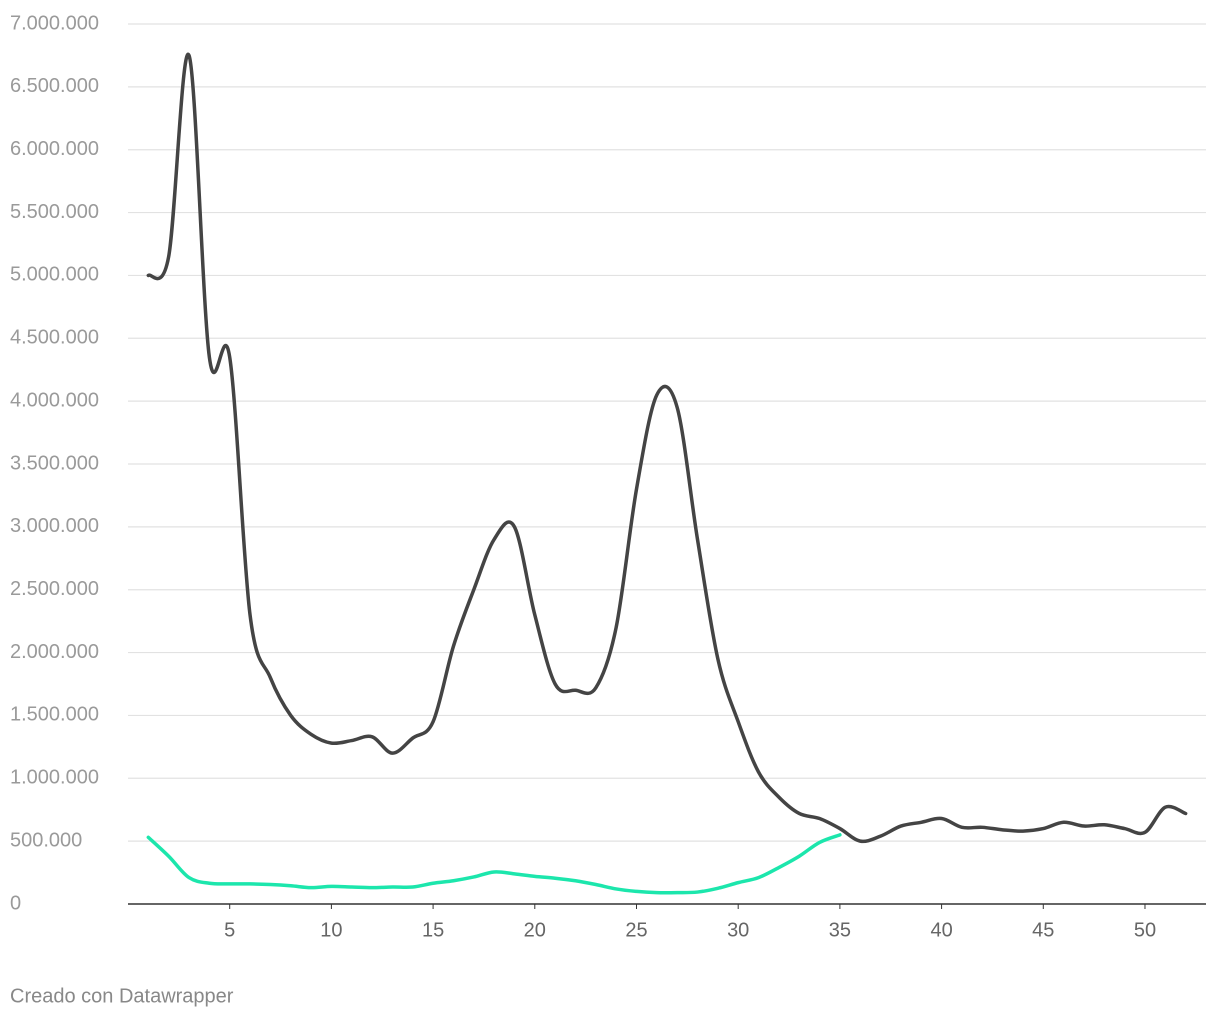 The height and width of the screenshot is (1020, 1220). I want to click on line-series, so click(494, 864).